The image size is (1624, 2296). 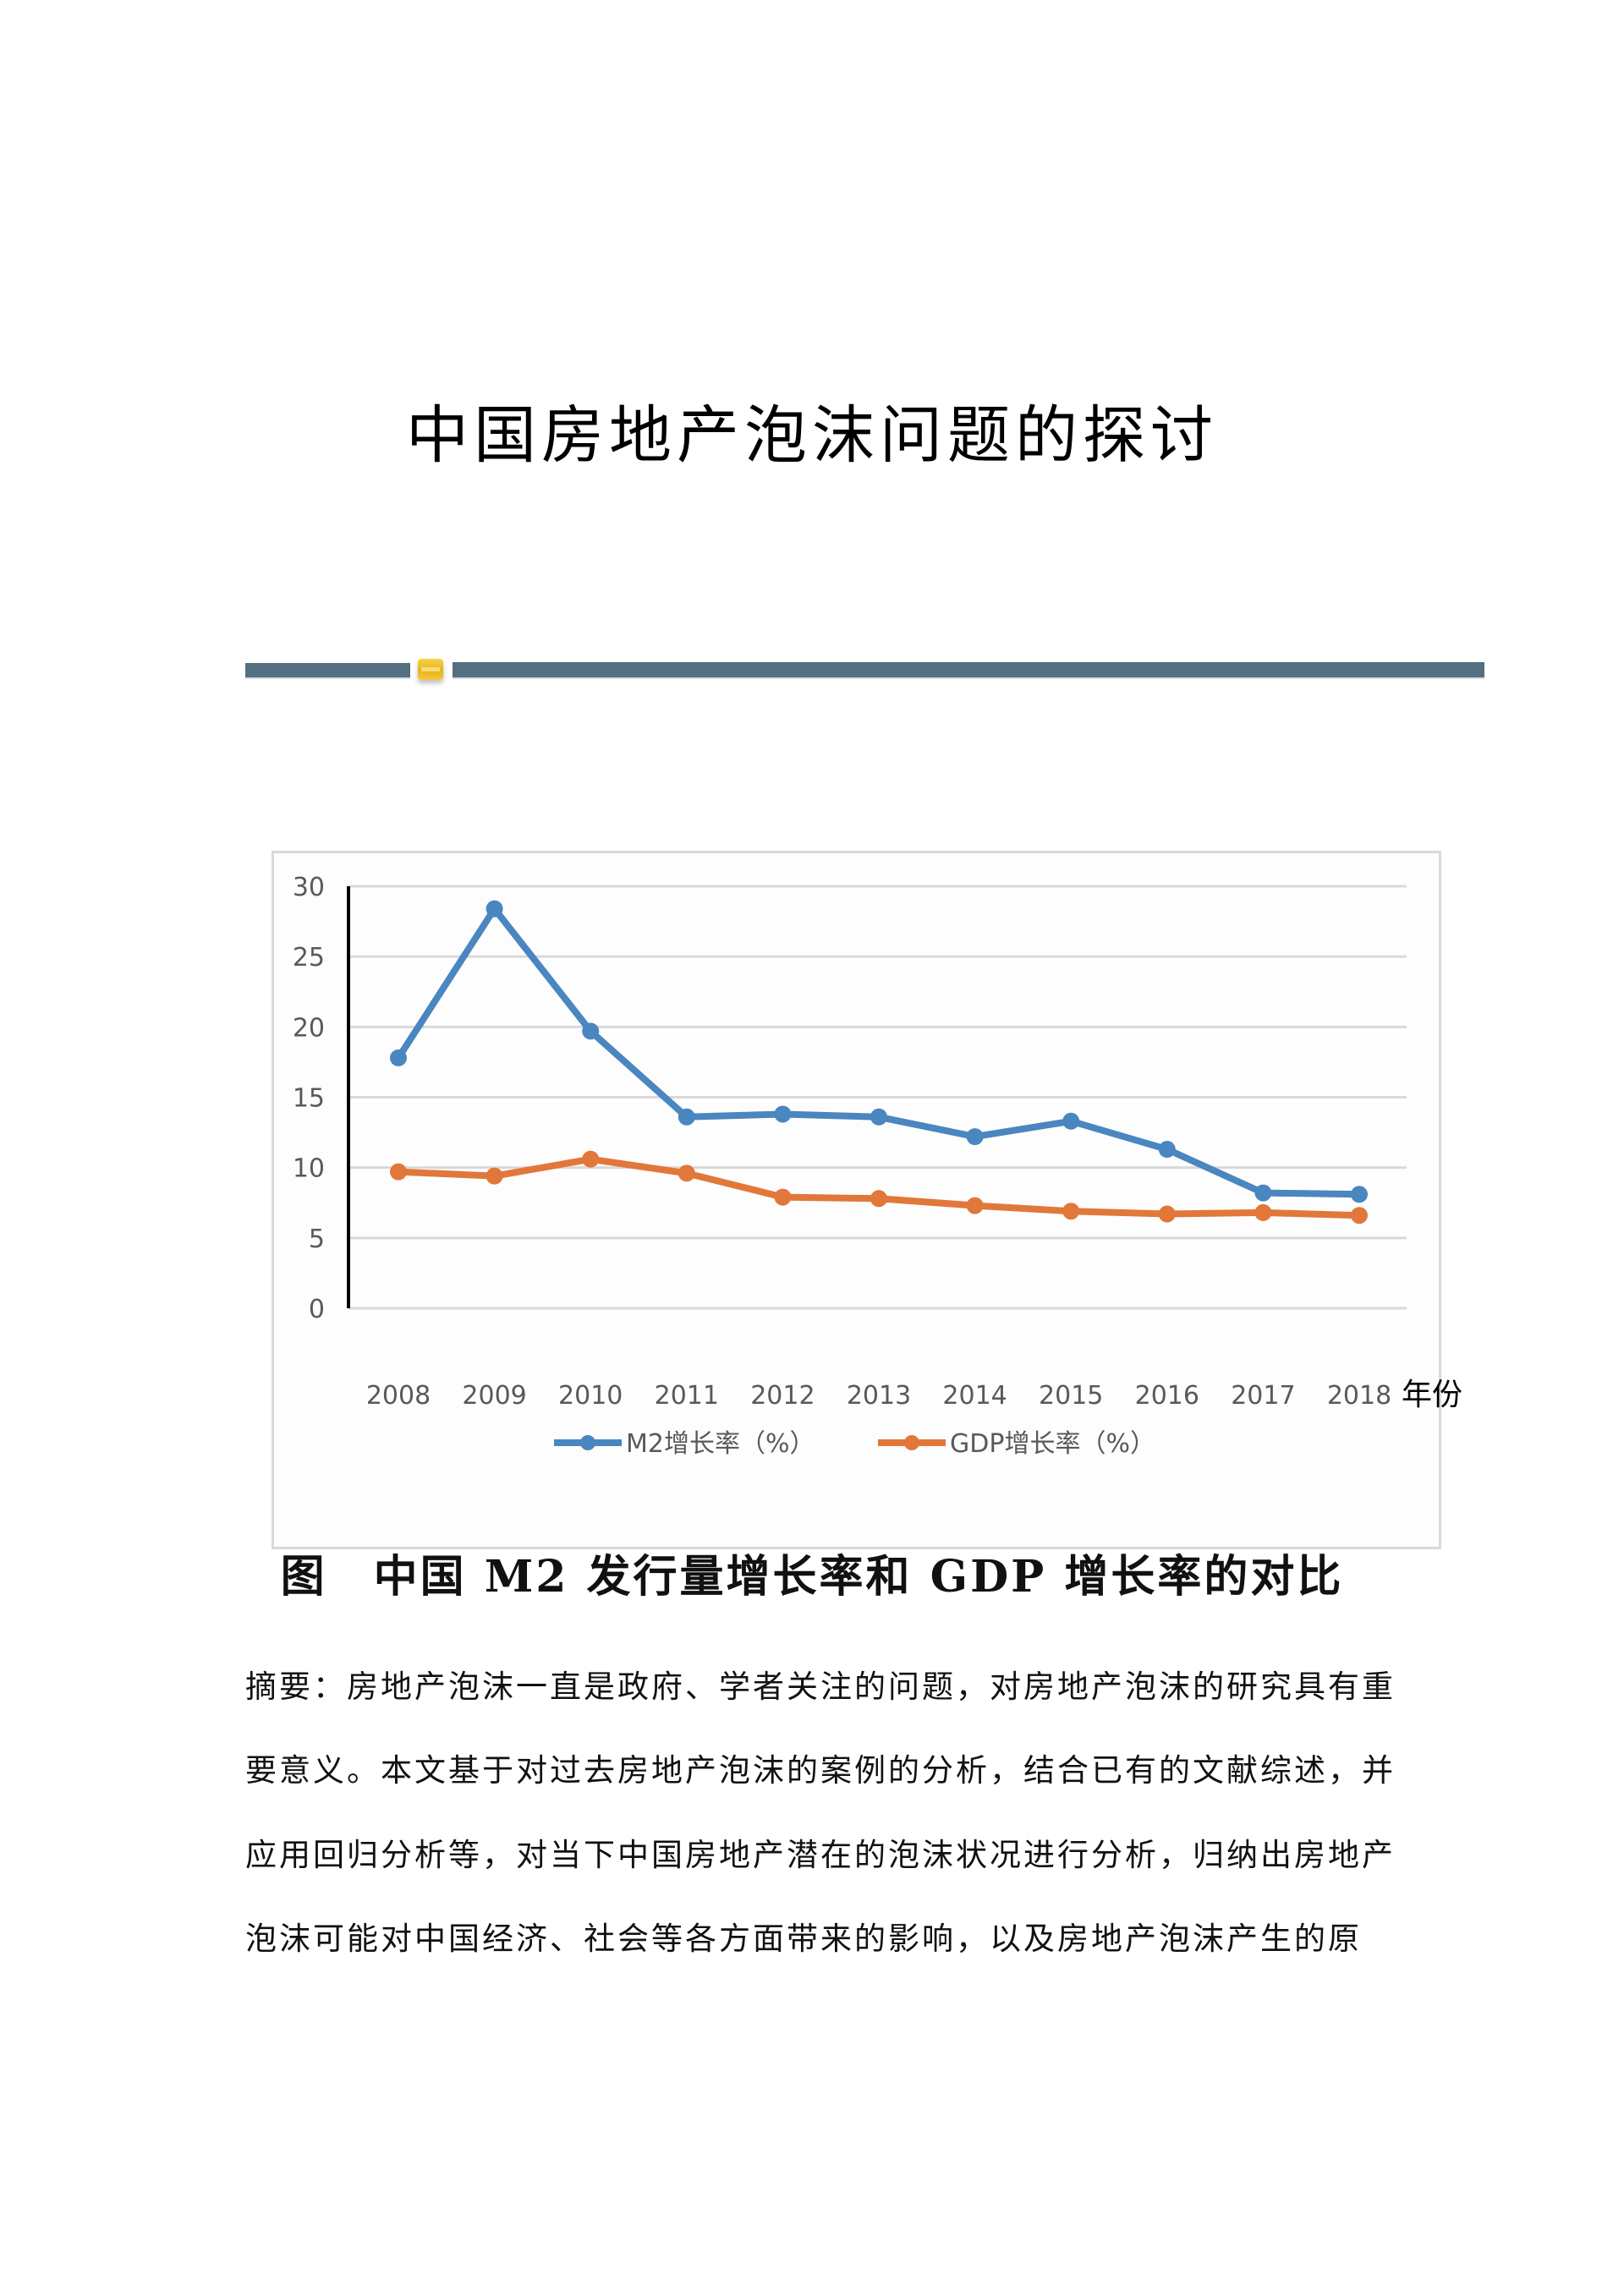 What do you see at coordinates (309, 1169) in the screenshot?
I see `y-tick-label: 10` at bounding box center [309, 1169].